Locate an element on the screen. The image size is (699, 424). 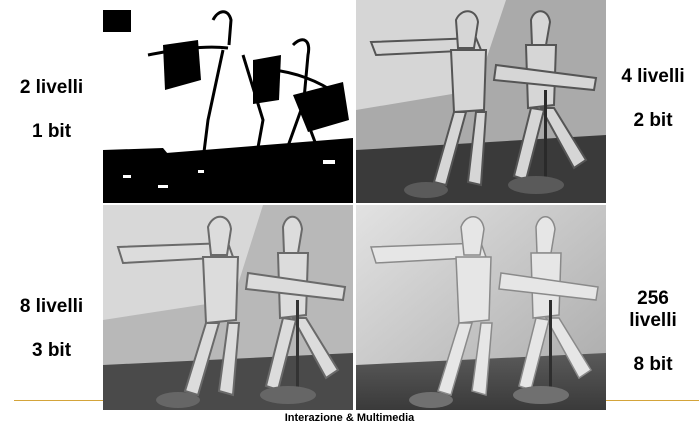
label-8-levels: 8 livelli 3 bit is located at coordinates (51, 329).